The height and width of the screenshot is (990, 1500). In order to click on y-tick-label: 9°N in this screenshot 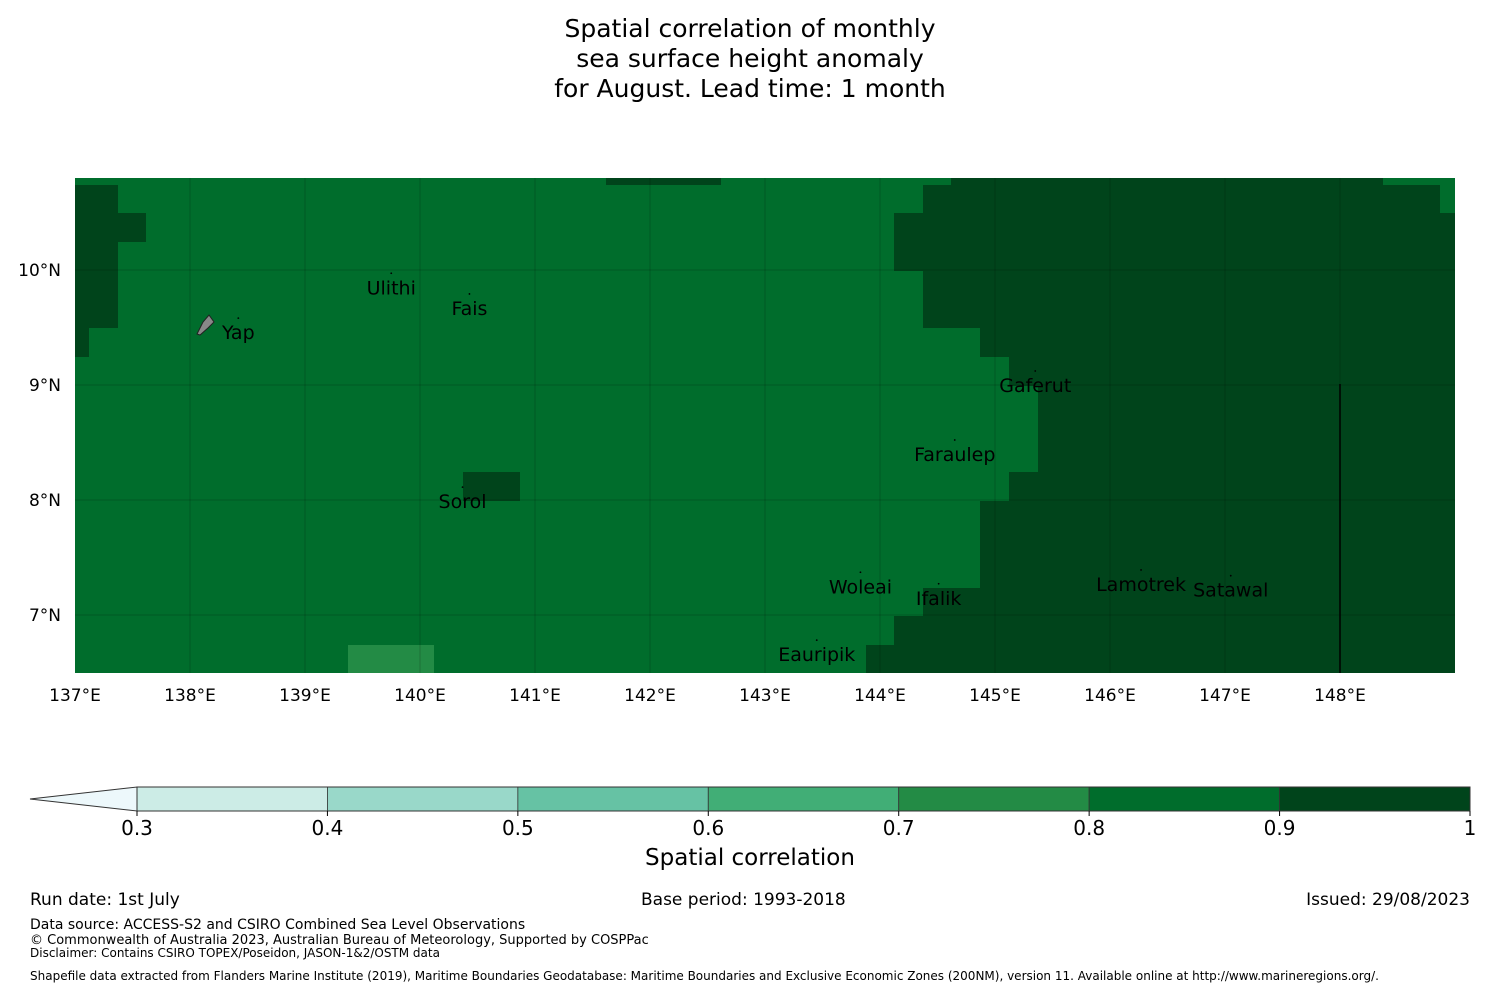, I will do `click(45, 386)`.